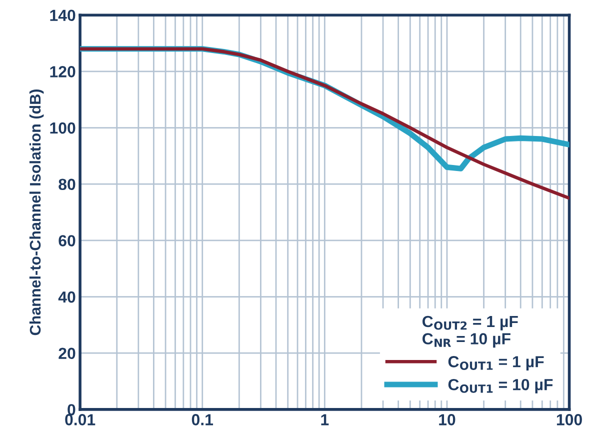 This screenshot has height=431, width=593. What do you see at coordinates (67, 297) in the screenshot?
I see `y-tick-label: 40` at bounding box center [67, 297].